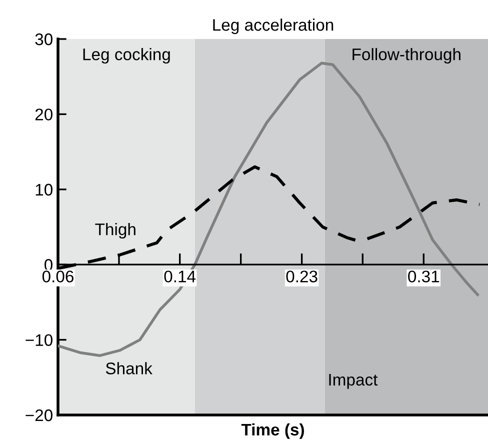 This screenshot has width=488, height=445. Describe the element at coordinates (353, 381) in the screenshot. I see `annotation: Impact` at that location.